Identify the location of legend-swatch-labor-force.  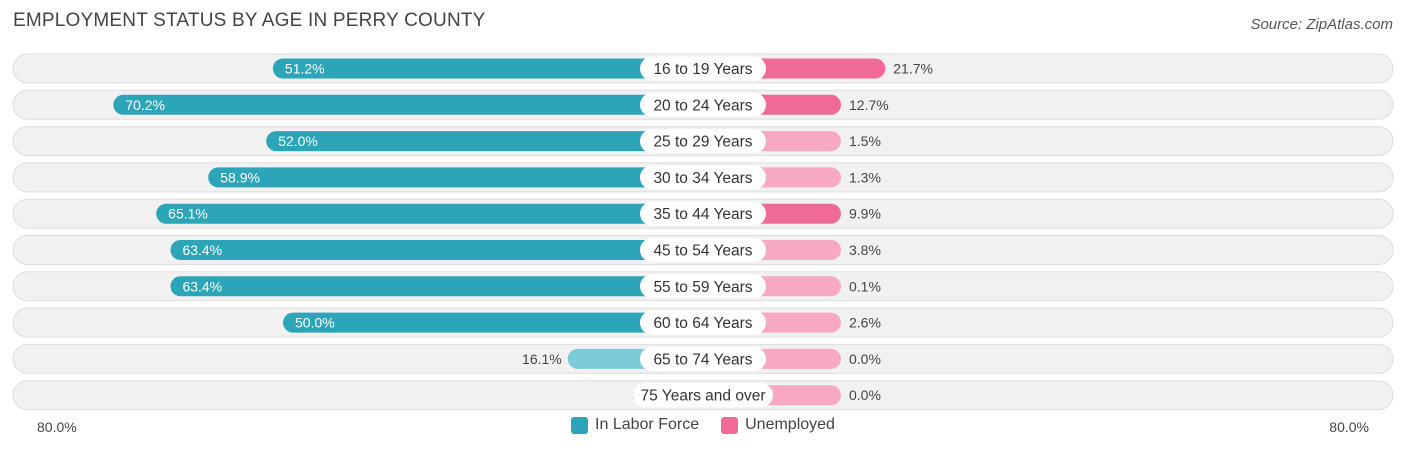
(580, 425).